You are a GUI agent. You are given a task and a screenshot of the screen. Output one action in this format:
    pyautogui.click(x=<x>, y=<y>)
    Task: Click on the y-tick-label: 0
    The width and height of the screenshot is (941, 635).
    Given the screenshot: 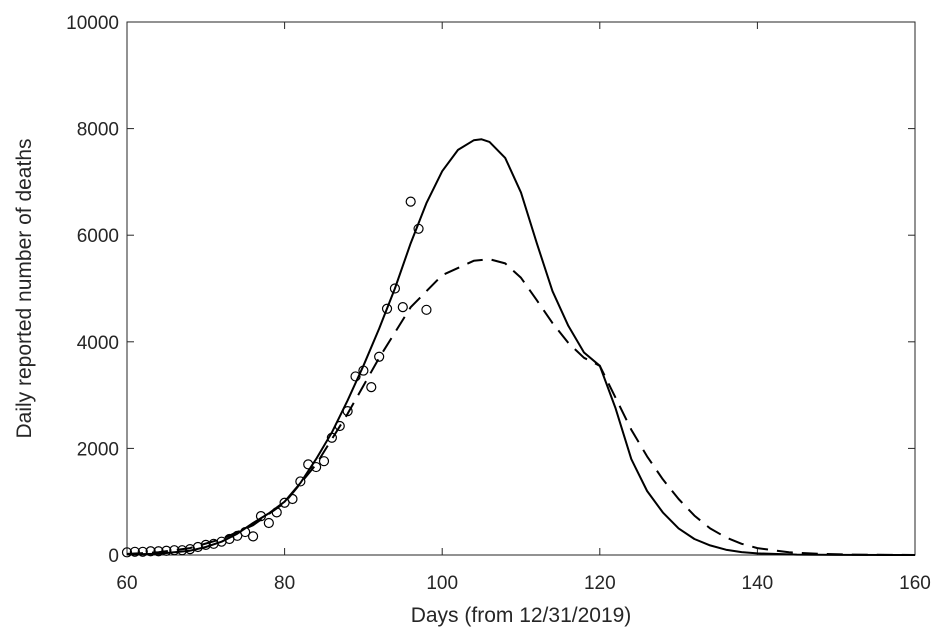 What is the action you would take?
    pyautogui.click(x=113, y=556)
    